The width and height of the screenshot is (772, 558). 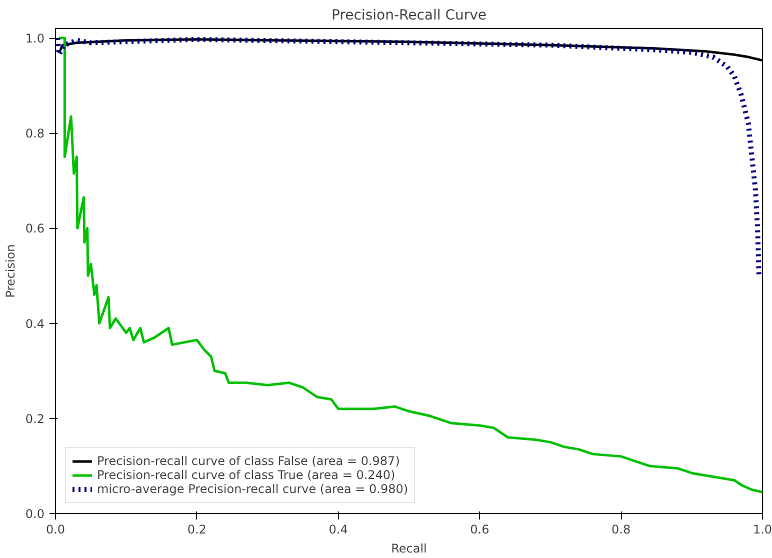 I want to click on legend-label: Precision-recall curve of class False (area = 0.987), so click(x=248, y=461).